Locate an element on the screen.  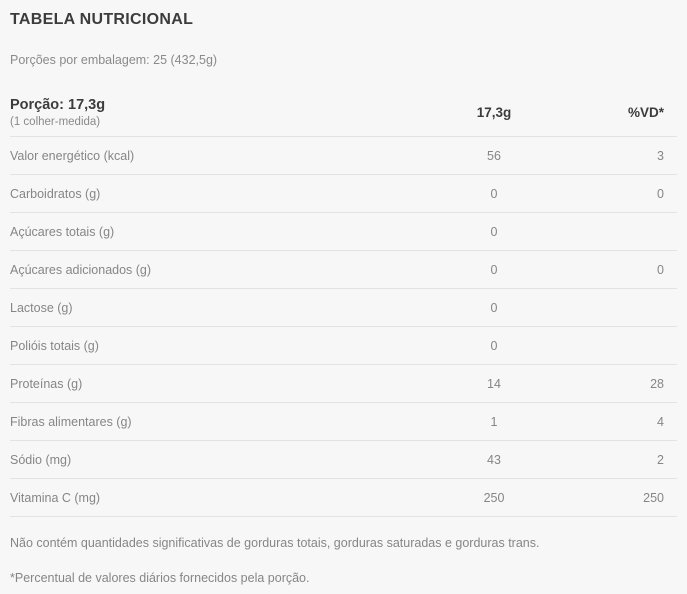
nutrient-vd: 2 is located at coordinates (660, 459).